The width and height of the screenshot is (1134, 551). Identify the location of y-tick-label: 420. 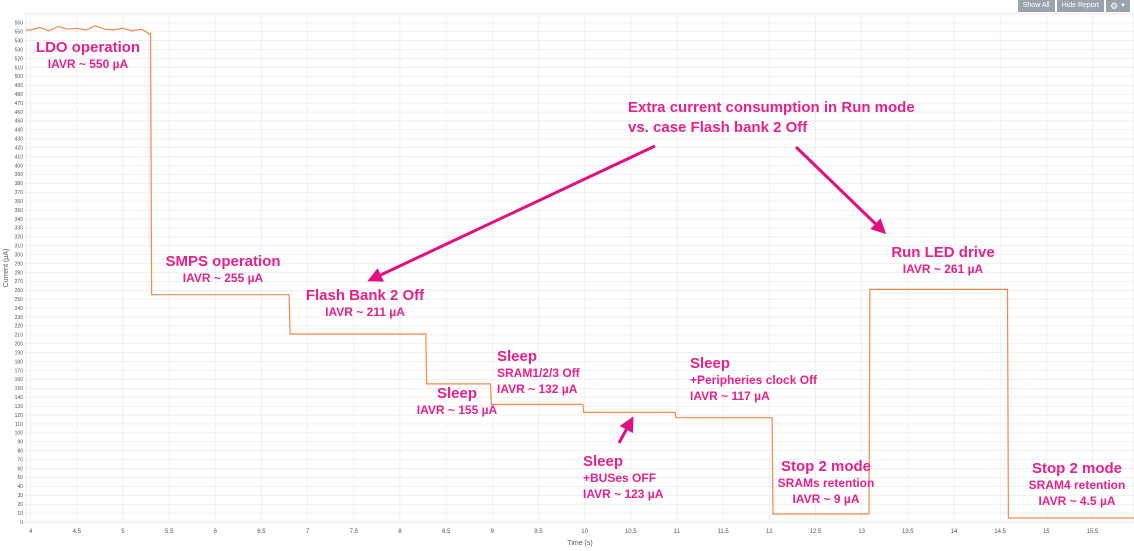
(19, 148).